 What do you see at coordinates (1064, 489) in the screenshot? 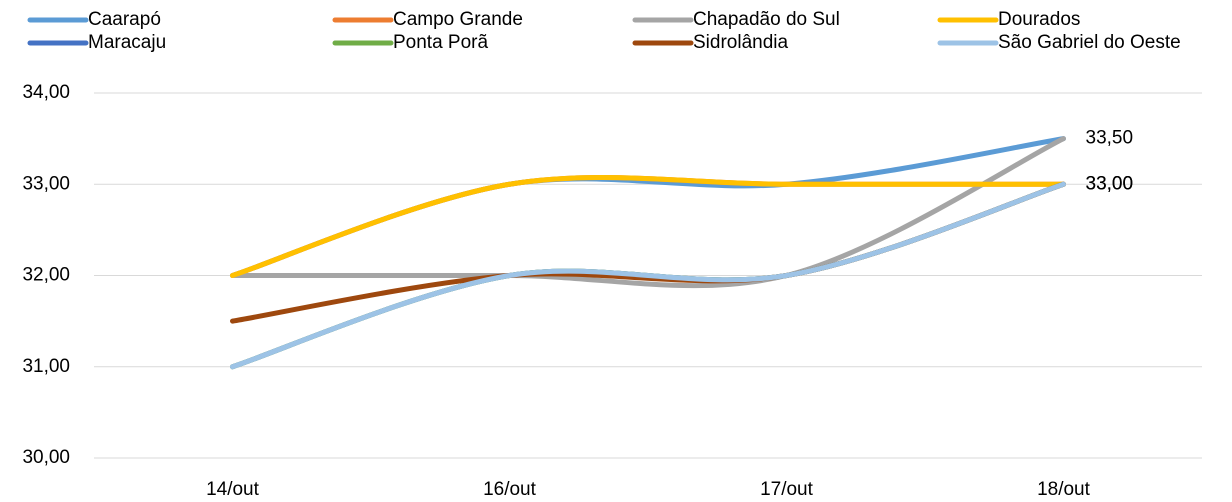
I see `x-tick-label: 18/out` at bounding box center [1064, 489].